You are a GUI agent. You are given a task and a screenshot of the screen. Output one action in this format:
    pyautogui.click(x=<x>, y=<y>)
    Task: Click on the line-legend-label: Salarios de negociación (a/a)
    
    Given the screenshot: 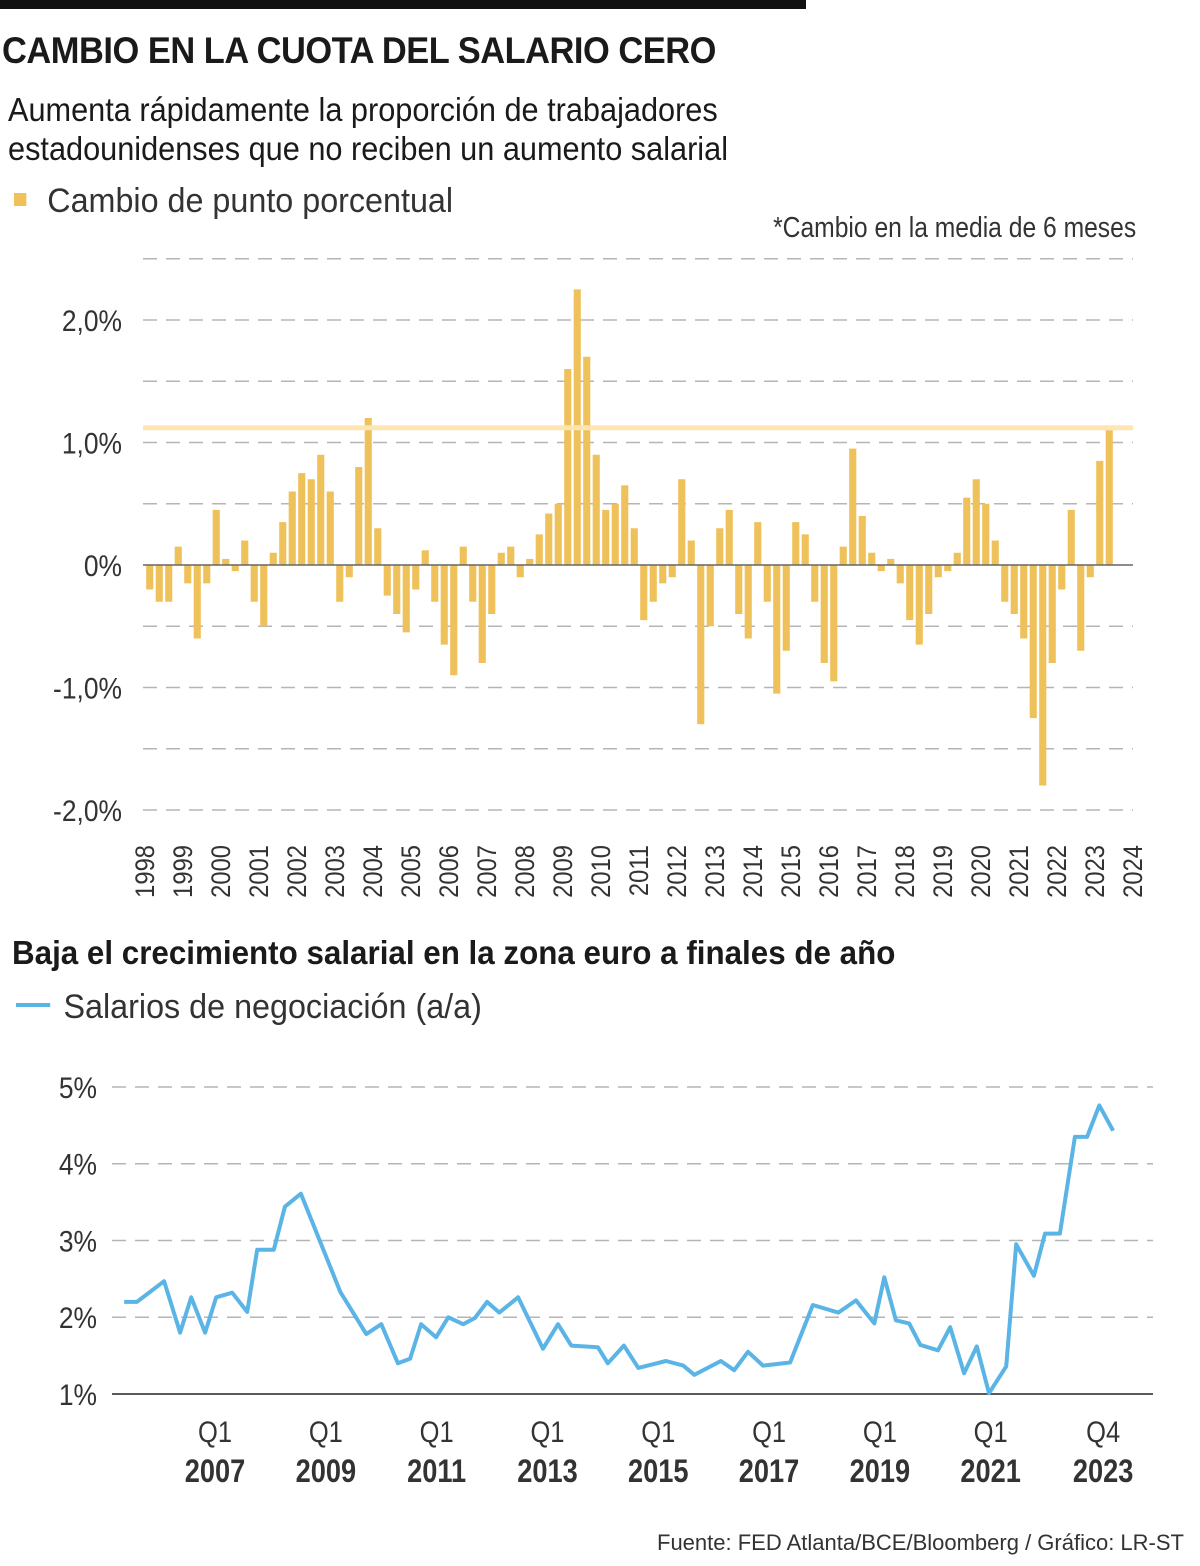 What is the action you would take?
    pyautogui.click(x=272, y=1007)
    